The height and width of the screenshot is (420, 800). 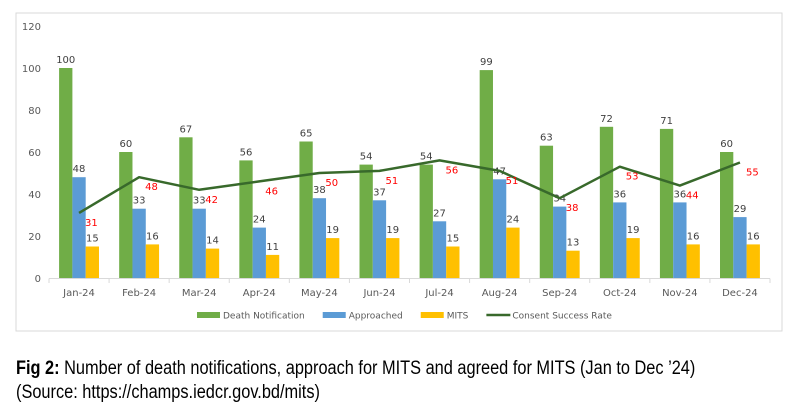 I want to click on y-tick-label: 60, so click(x=34, y=153).